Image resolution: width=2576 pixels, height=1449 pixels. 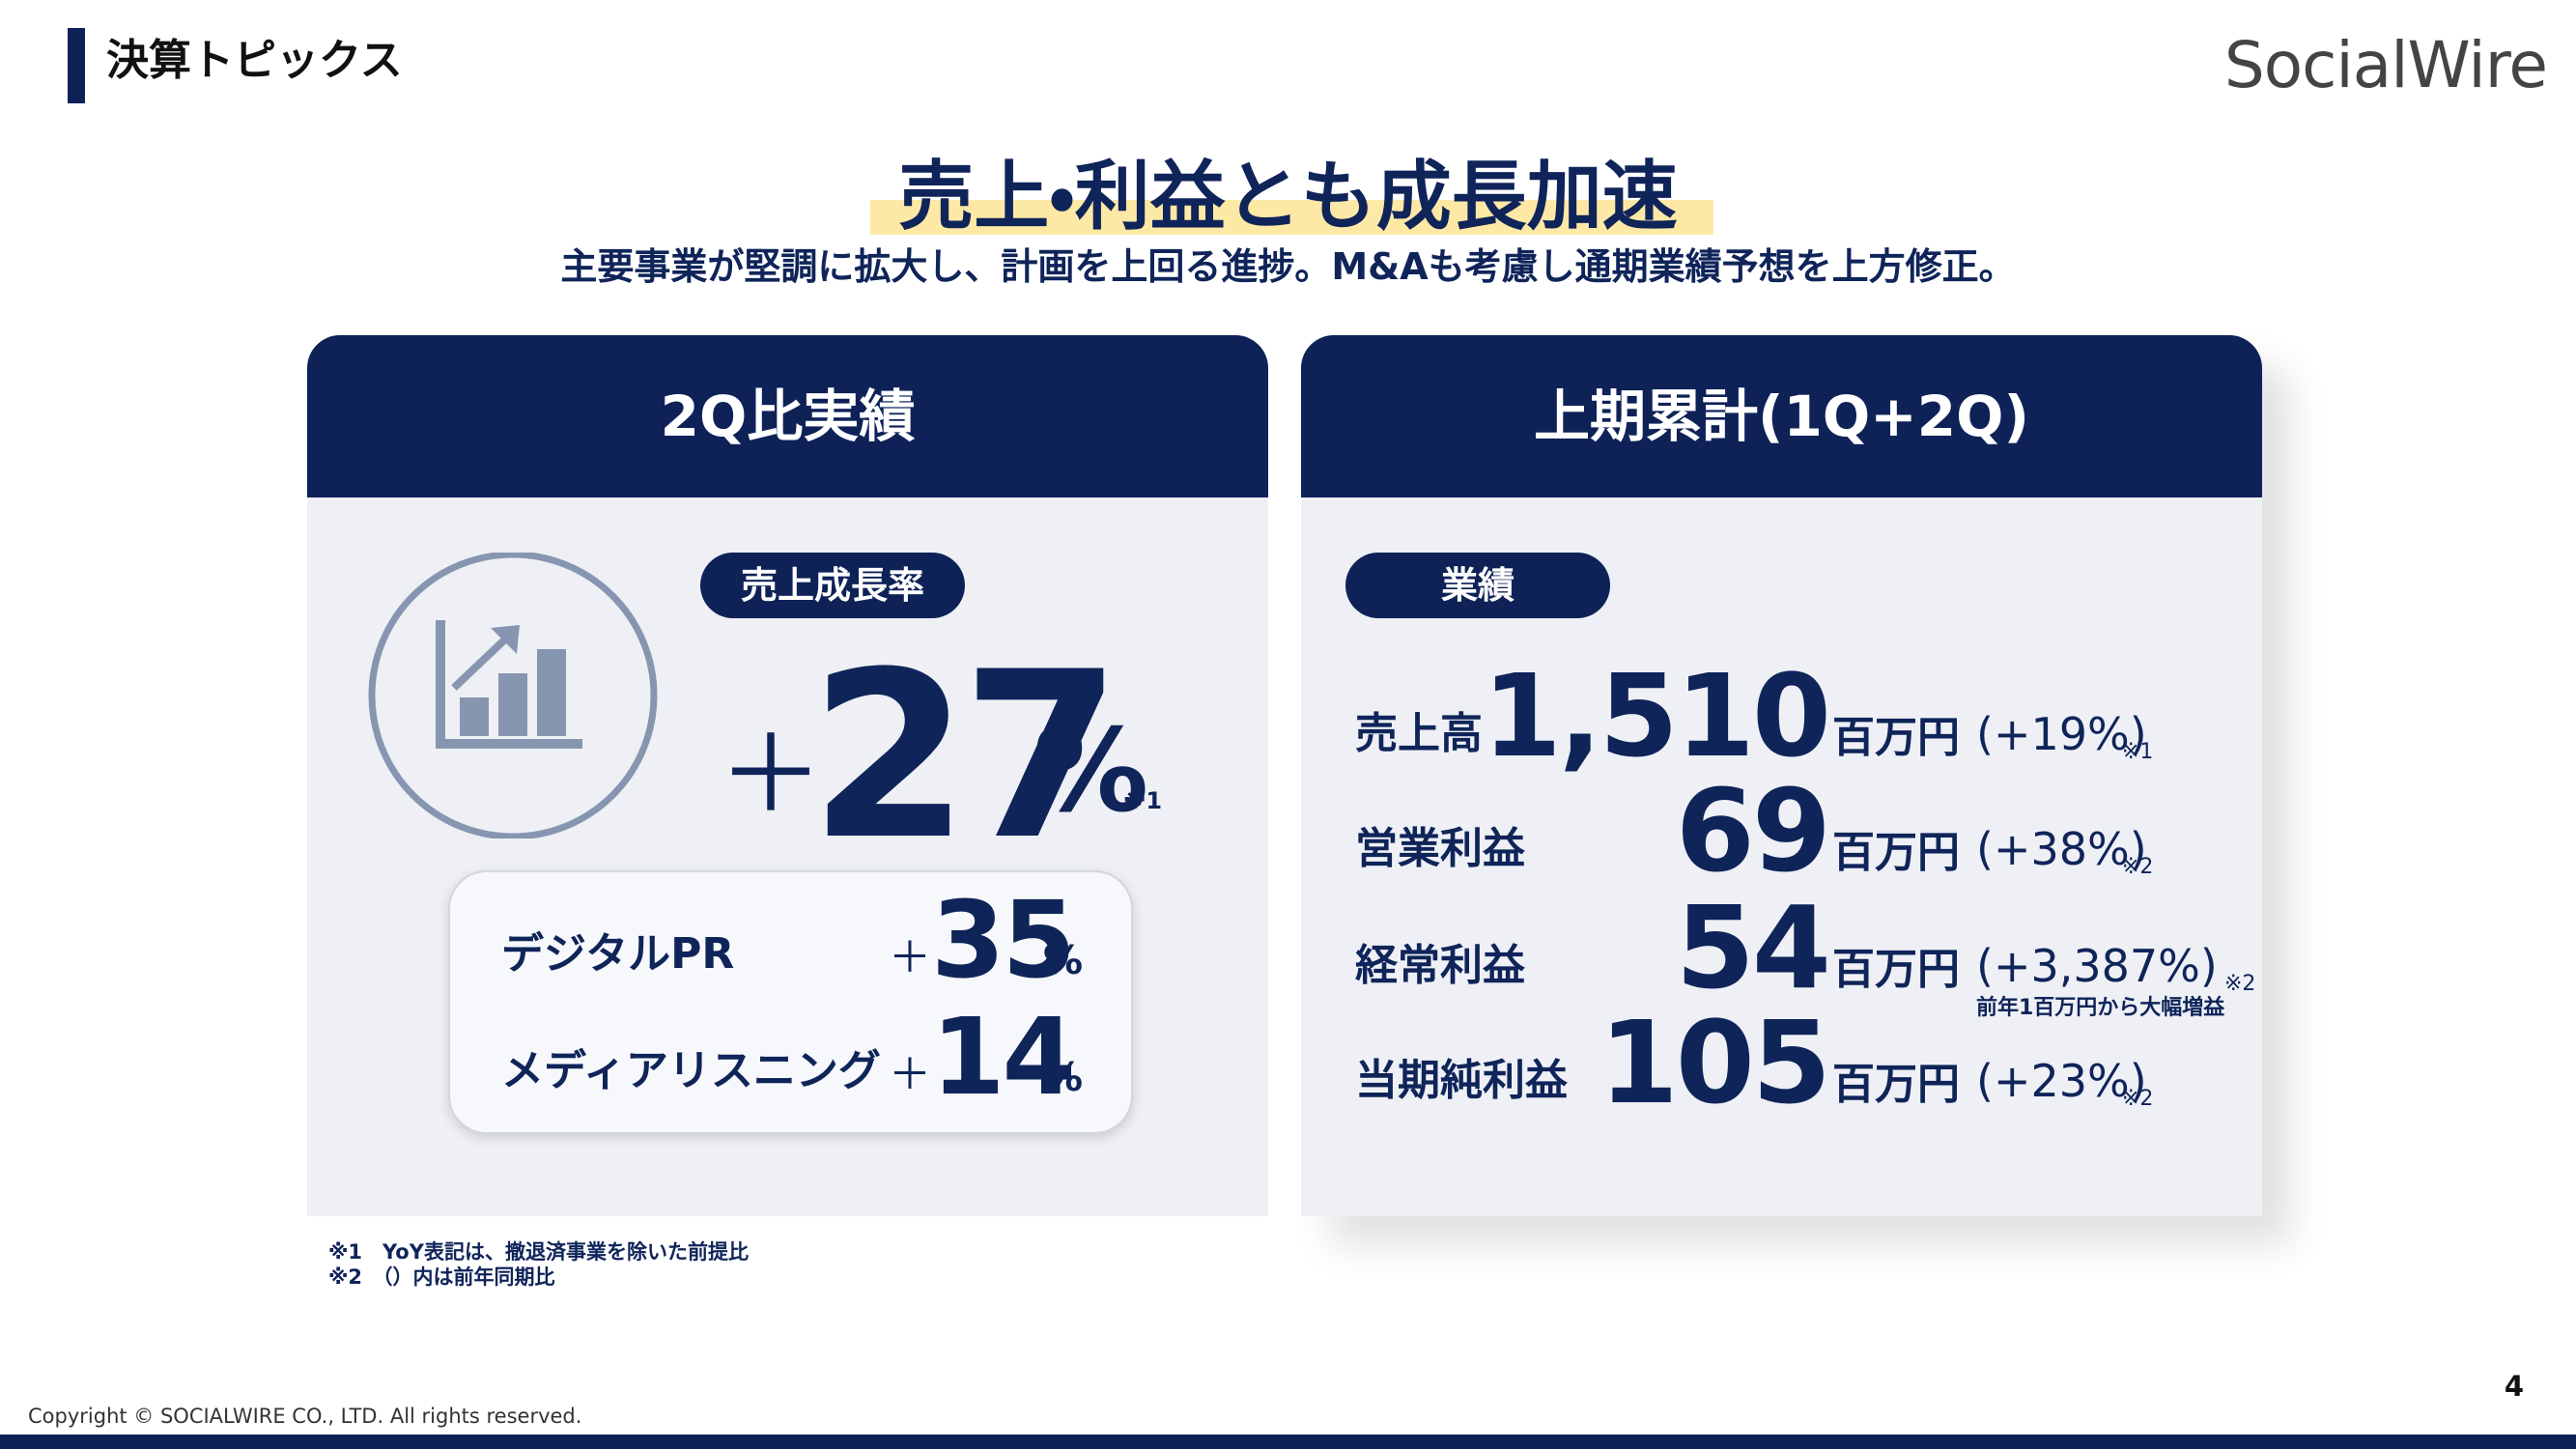 What do you see at coordinates (1781, 416) in the screenshot?
I see `panel-title: 上期累計(1Q+2Q)` at bounding box center [1781, 416].